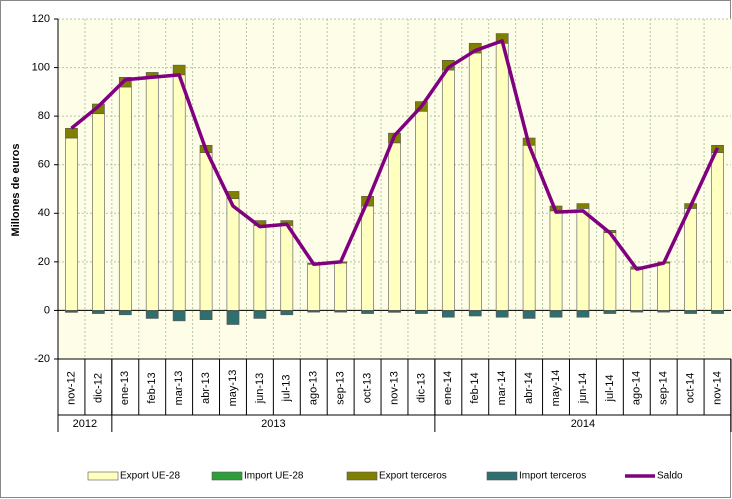  What do you see at coordinates (448, 388) in the screenshot?
I see `x-tick-label: ene-14` at bounding box center [448, 388].